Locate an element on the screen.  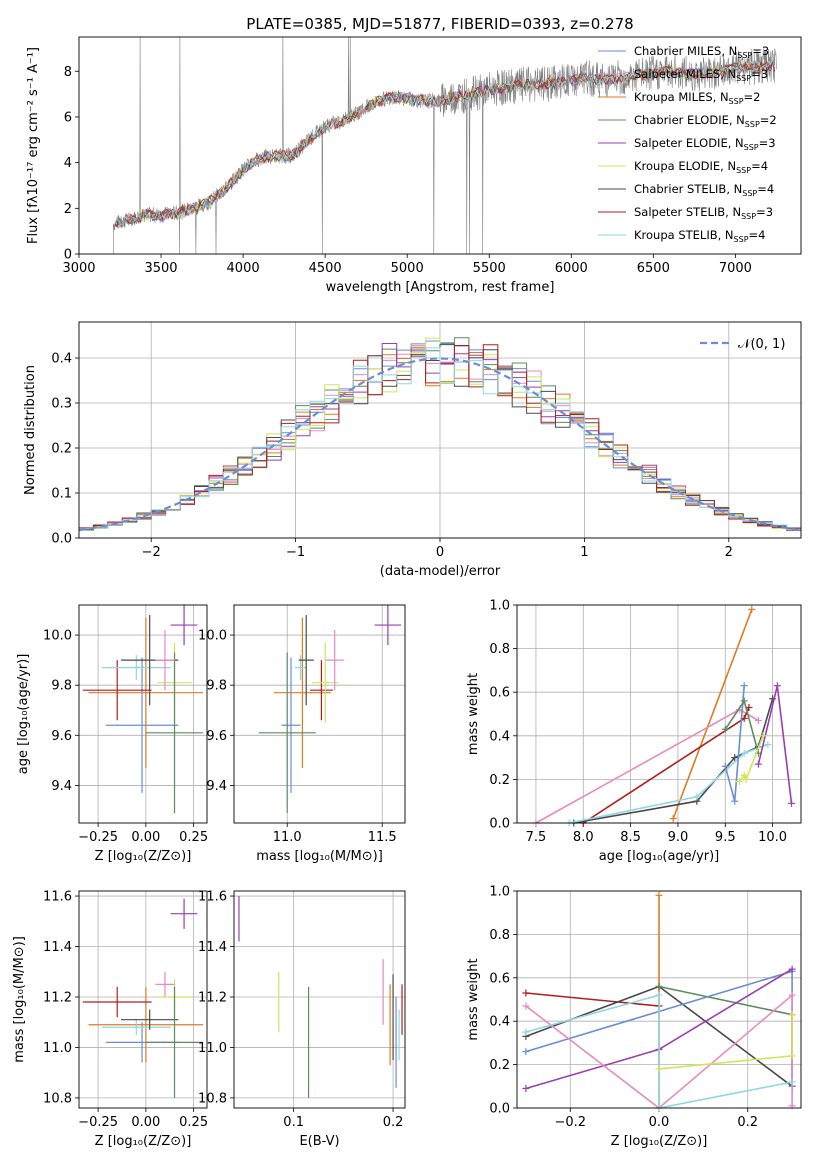
legend-label: Salpeter MILES, NSSP=3 is located at coordinates (701, 75).